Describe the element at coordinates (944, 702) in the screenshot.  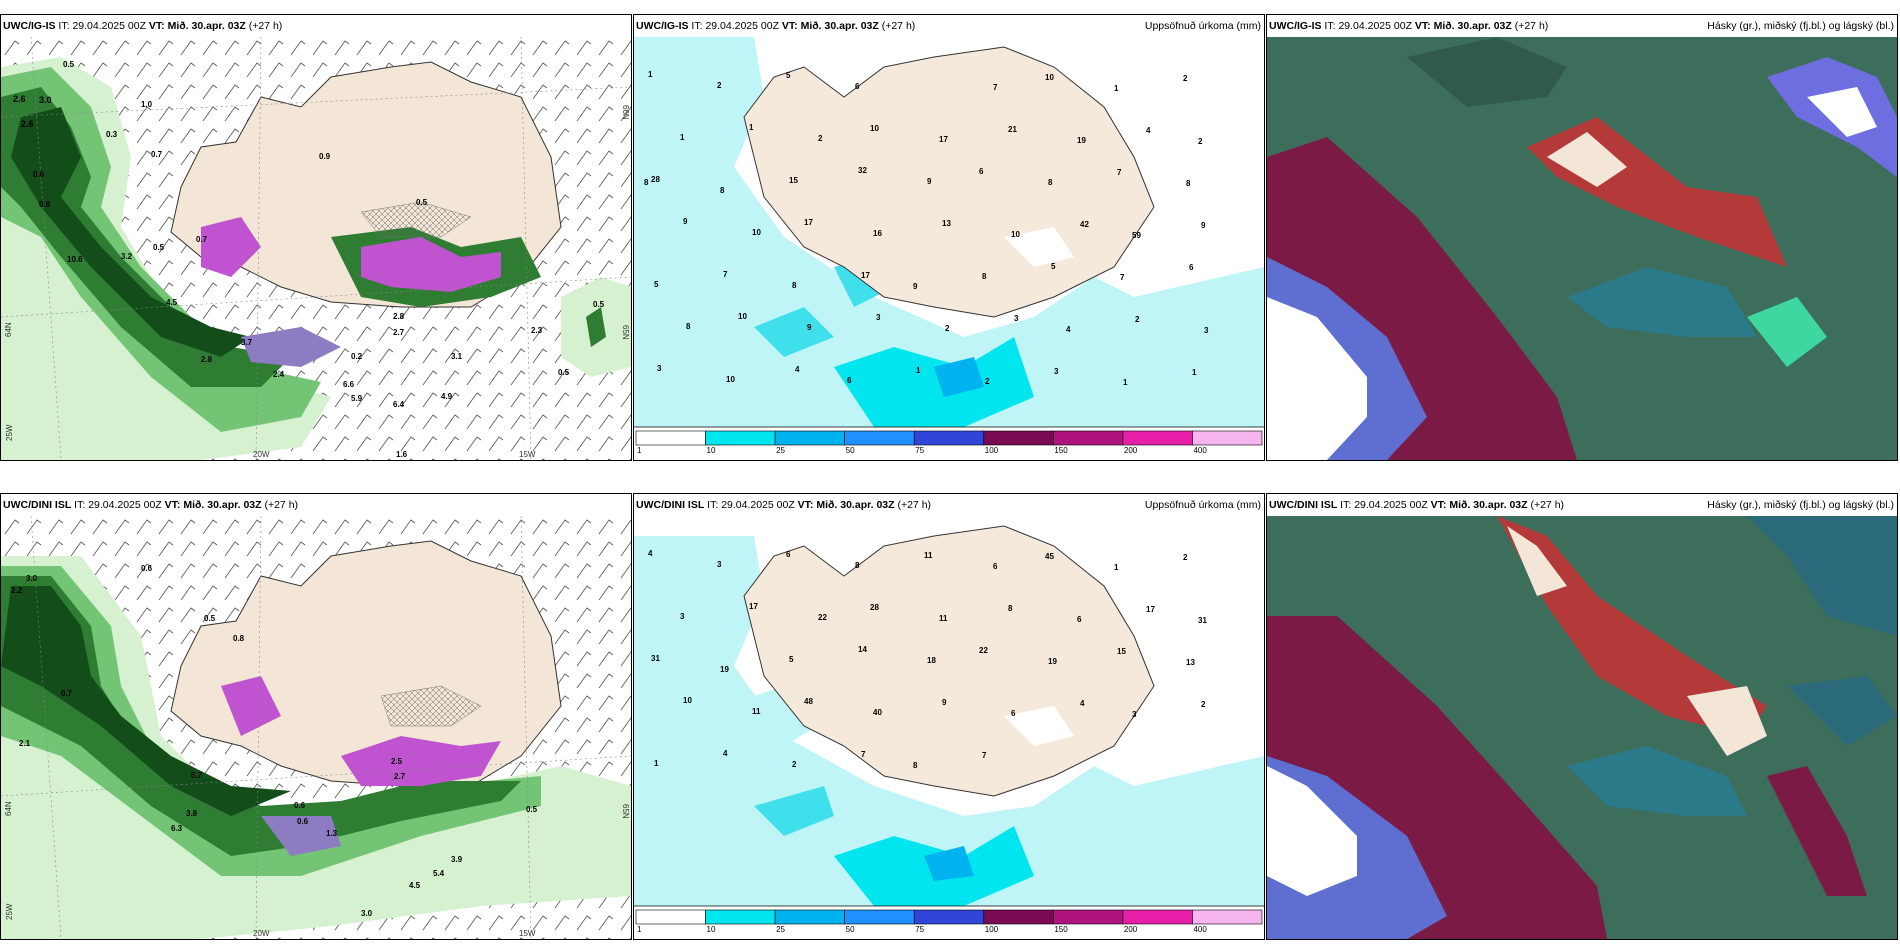
I see `precip-label: 9` at that location.